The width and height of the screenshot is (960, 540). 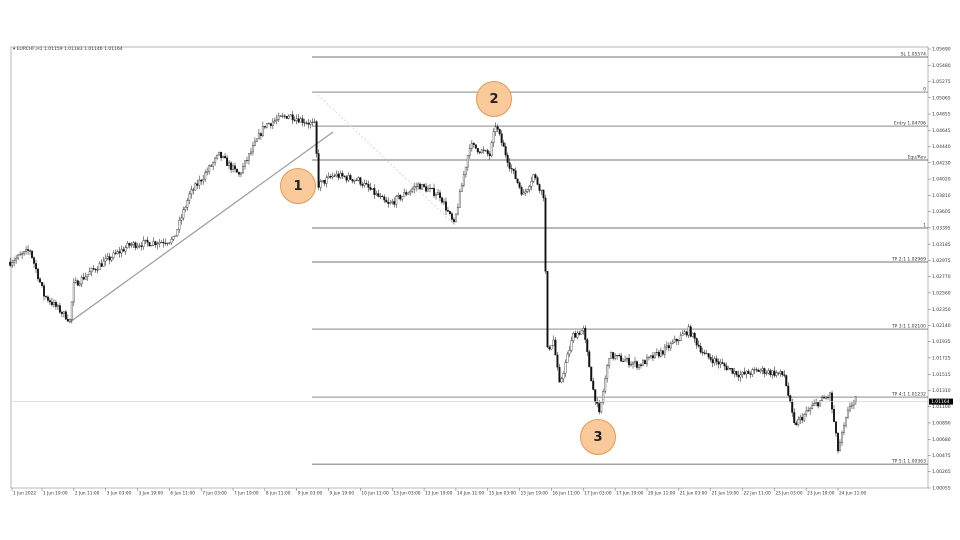 I want to click on y-tick-label: 1.01100, so click(x=941, y=407).